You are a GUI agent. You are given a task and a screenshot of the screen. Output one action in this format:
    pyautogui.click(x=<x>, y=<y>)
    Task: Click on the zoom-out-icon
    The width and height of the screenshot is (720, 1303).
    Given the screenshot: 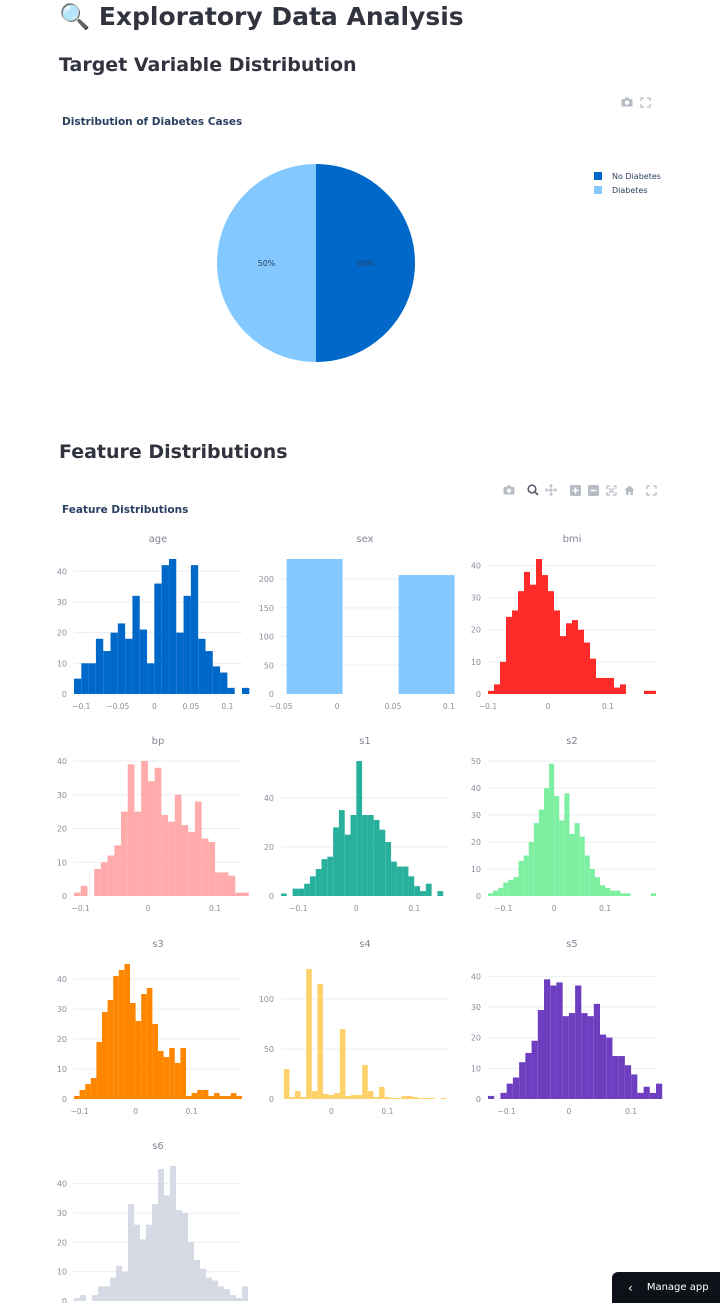 What is the action you would take?
    pyautogui.click(x=593, y=490)
    